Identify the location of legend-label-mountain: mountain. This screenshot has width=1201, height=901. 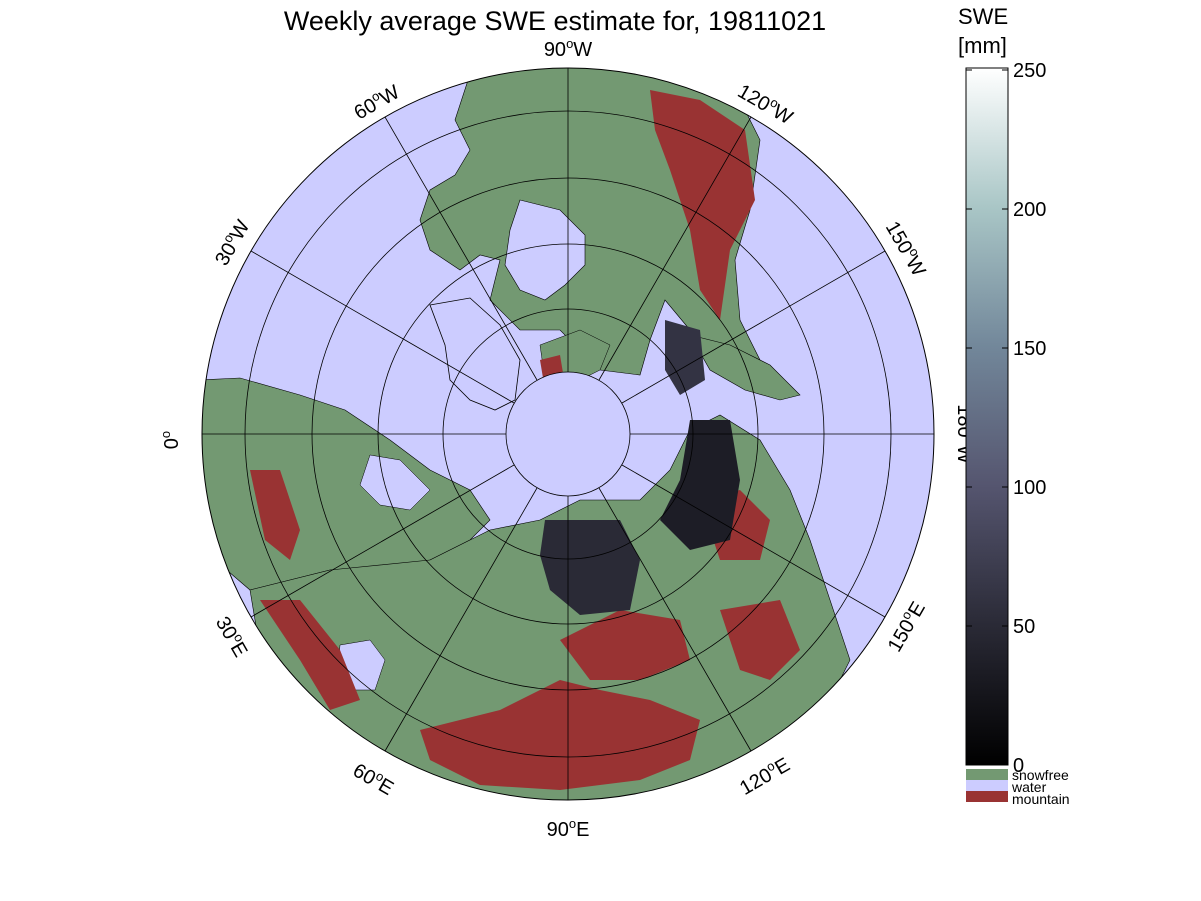
(1041, 799).